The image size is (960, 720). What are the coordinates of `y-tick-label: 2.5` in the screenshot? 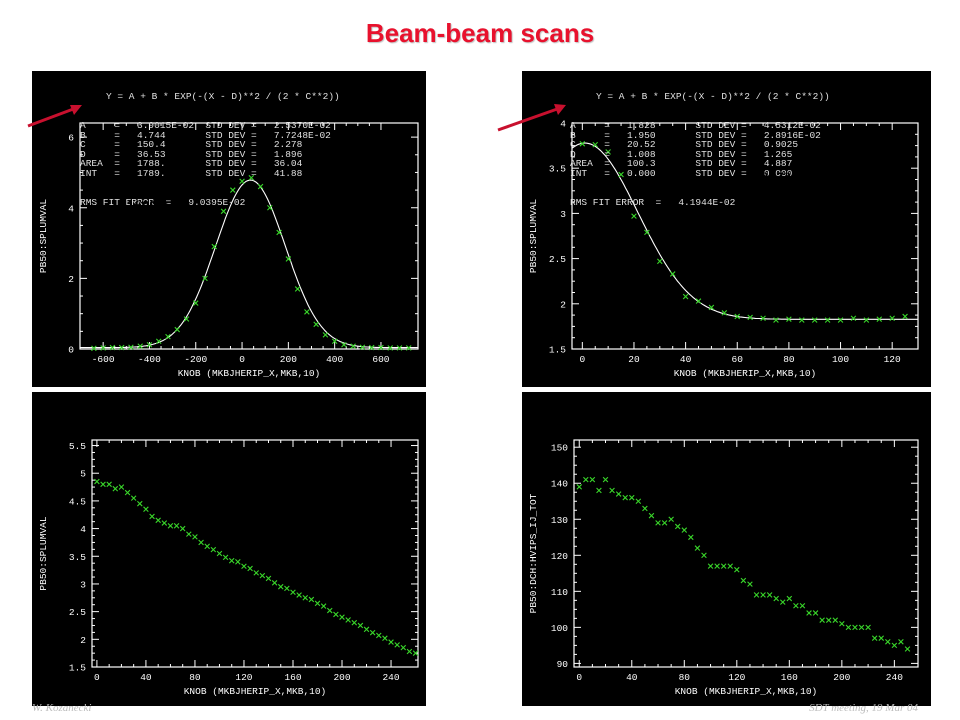 It's located at (77, 612).